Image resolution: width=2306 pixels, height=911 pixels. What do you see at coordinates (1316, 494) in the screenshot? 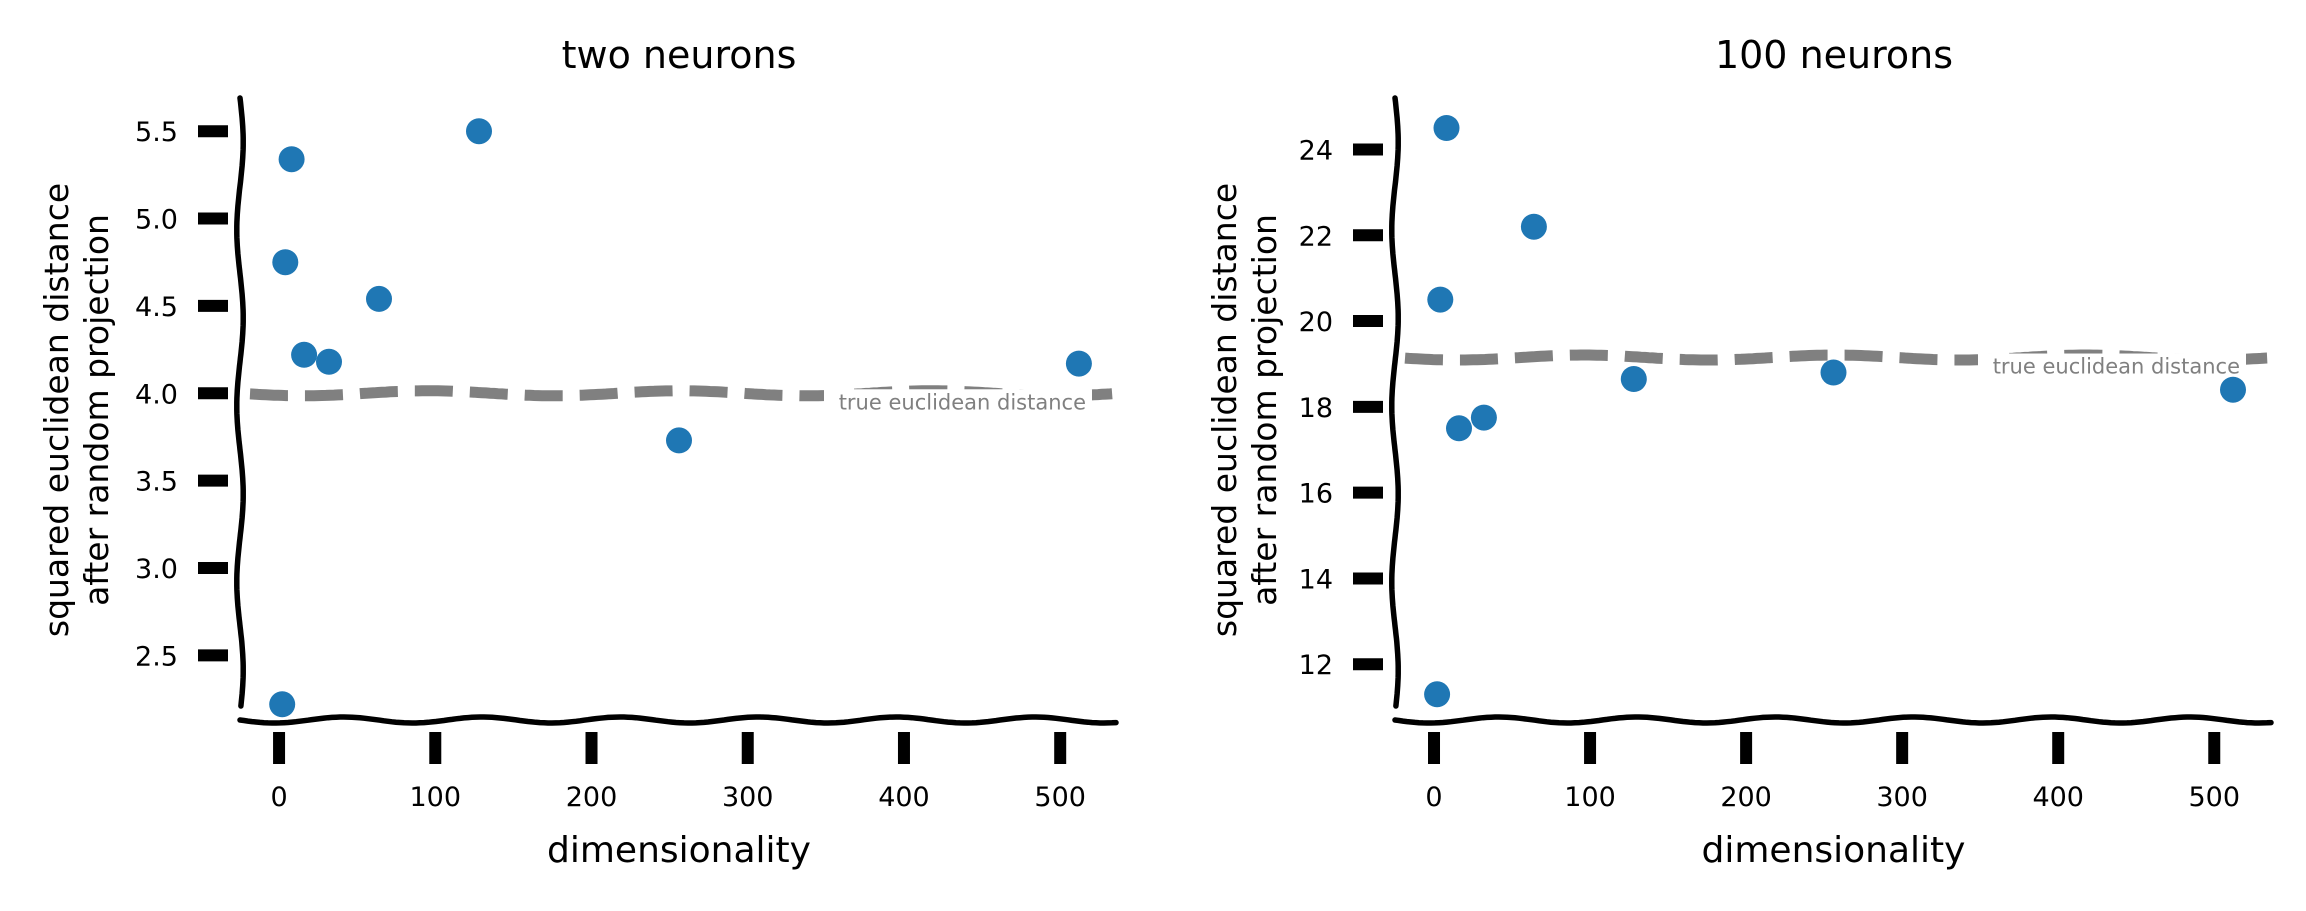
I see `y-tick-label: 16` at bounding box center [1316, 494].